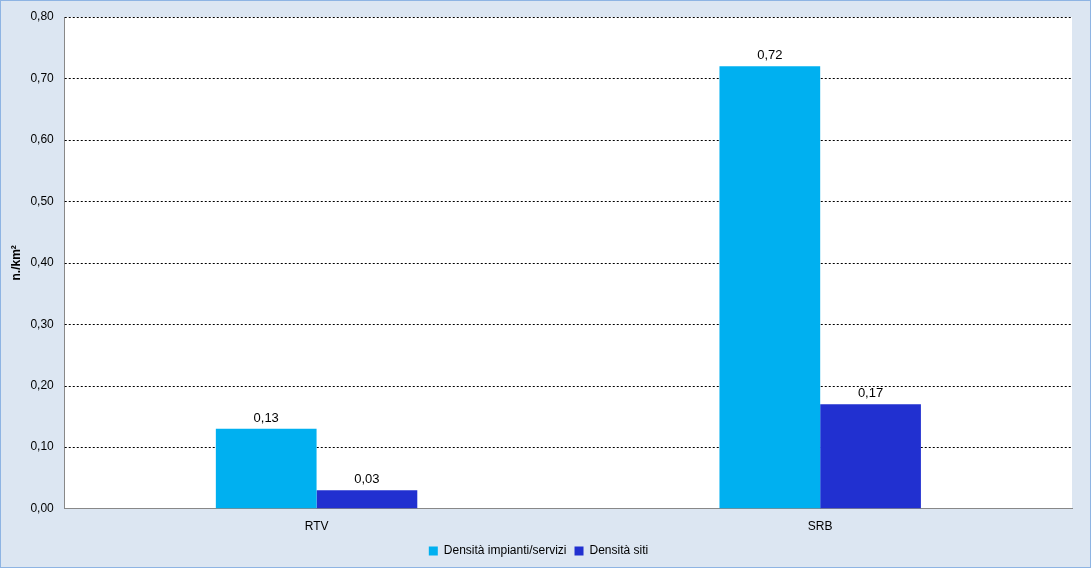  I want to click on x-tick-label: RTV, so click(316, 526).